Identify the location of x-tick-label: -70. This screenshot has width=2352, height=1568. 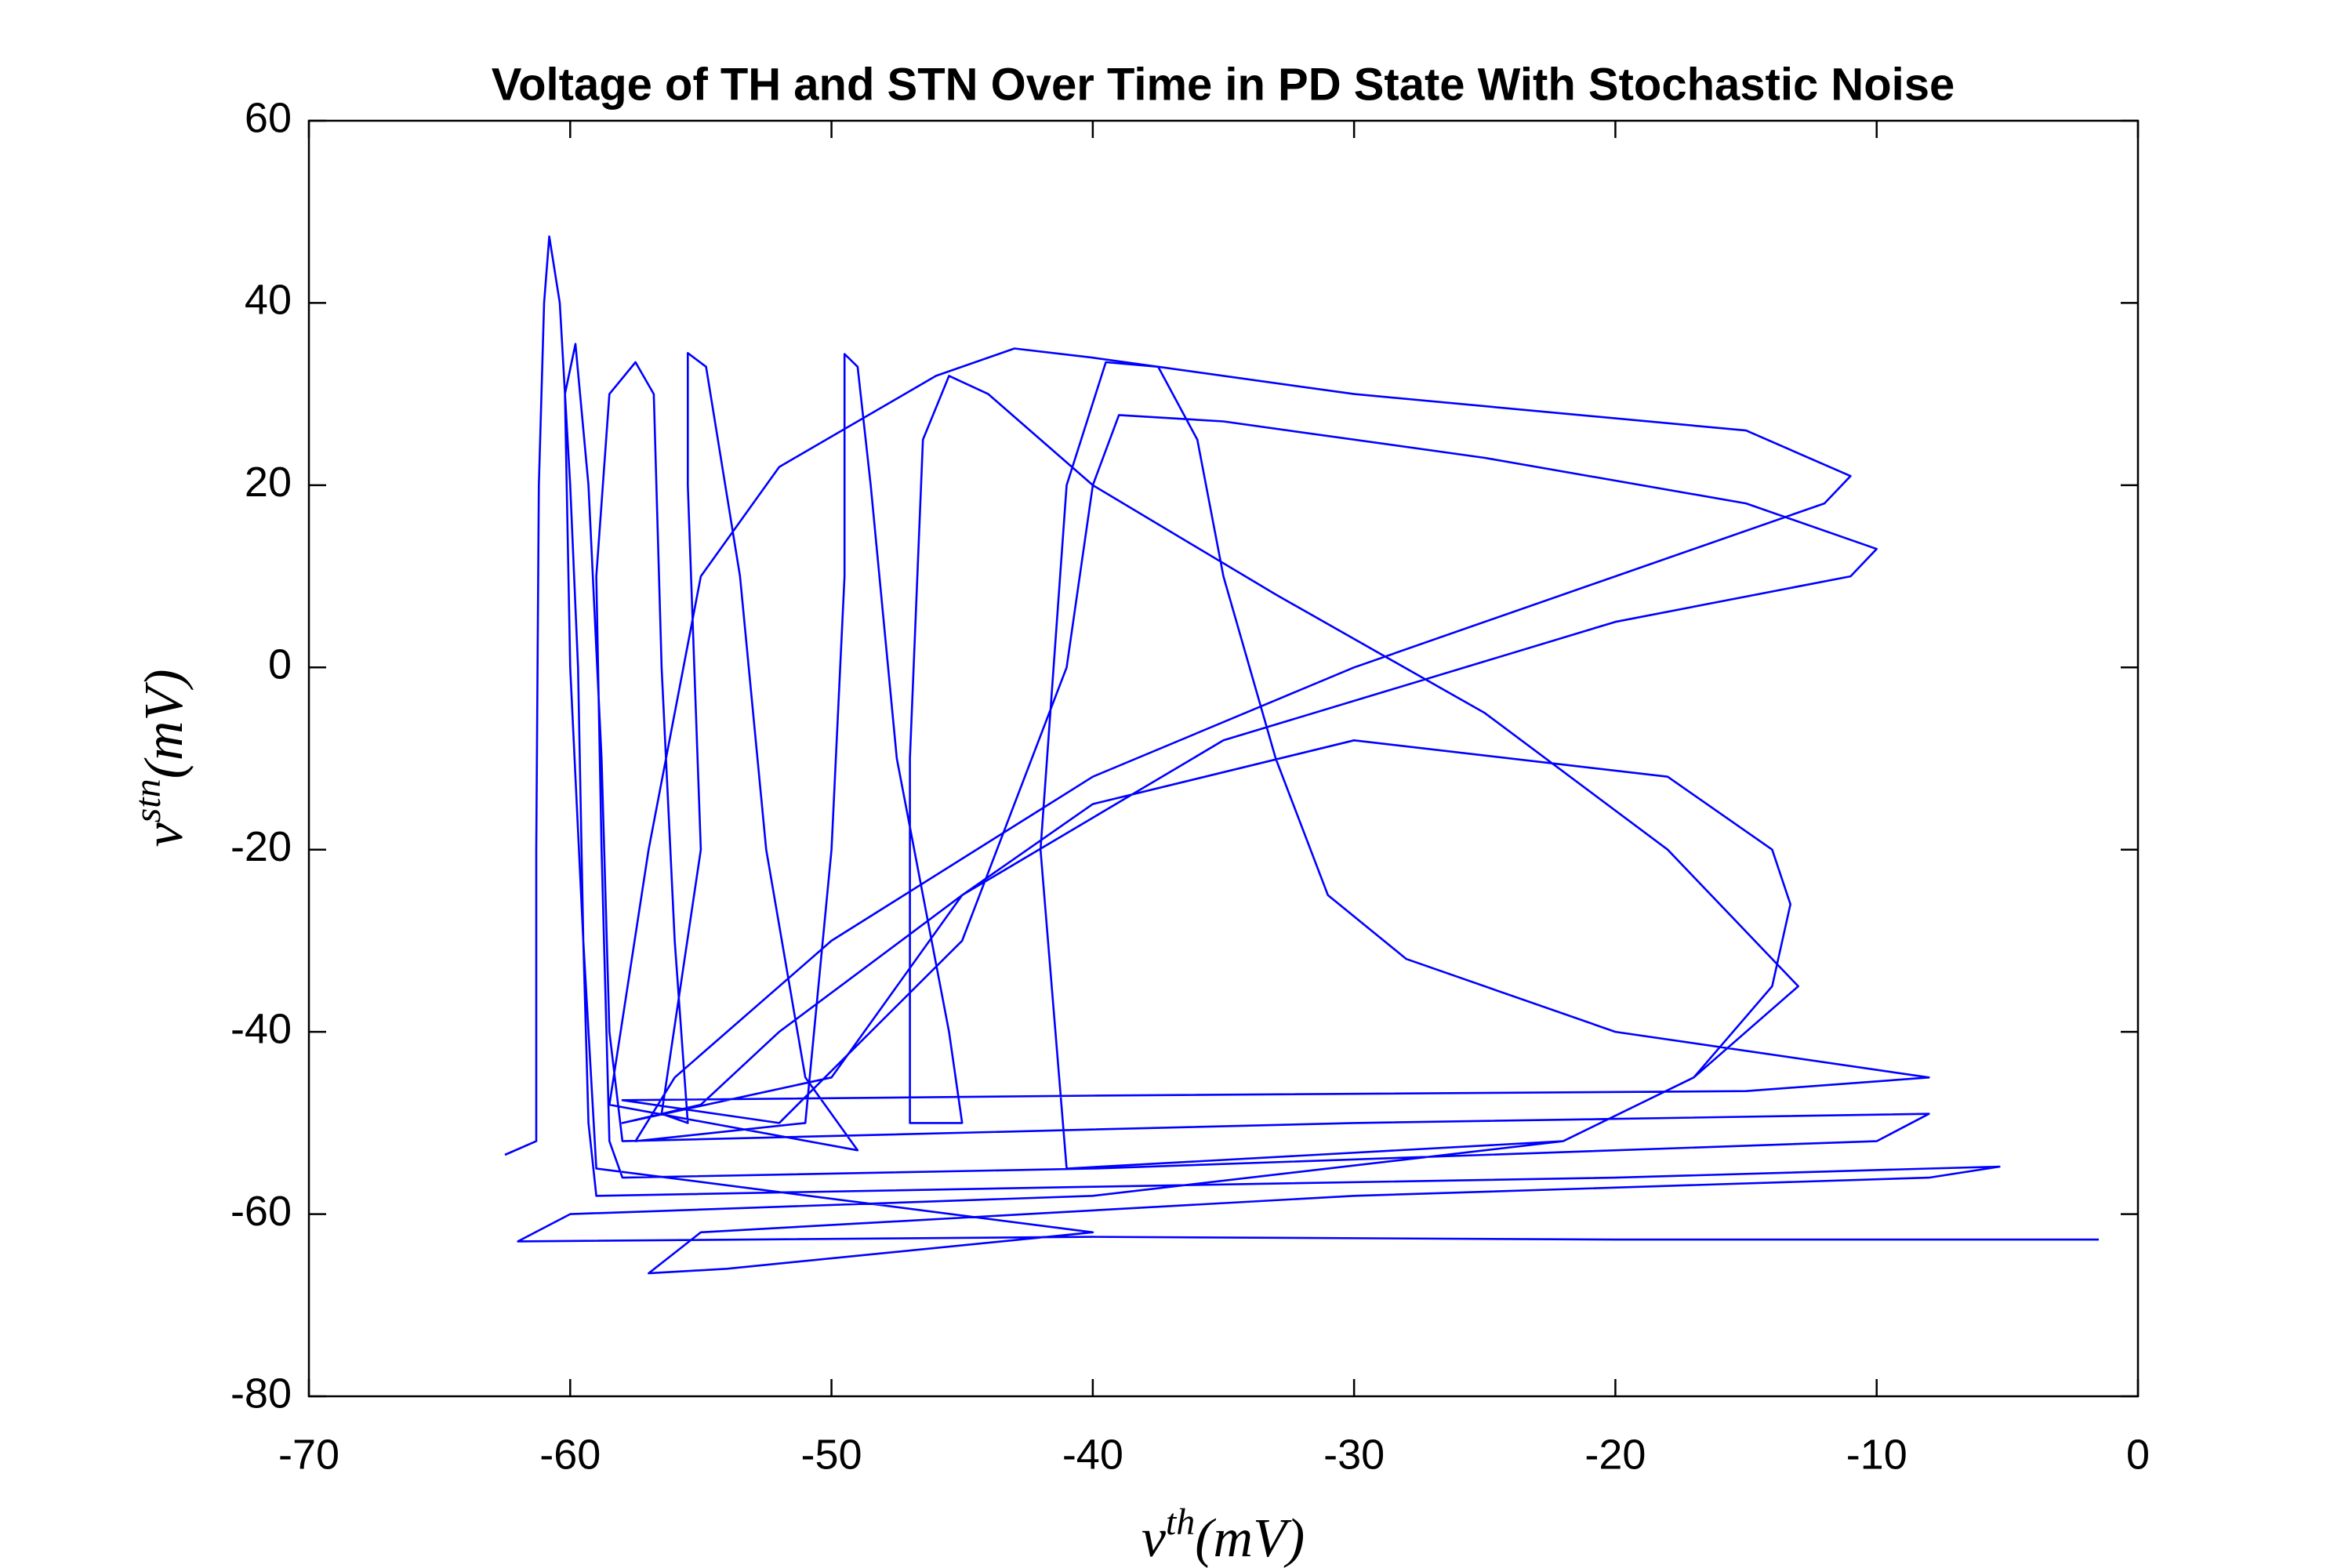
(308, 1454).